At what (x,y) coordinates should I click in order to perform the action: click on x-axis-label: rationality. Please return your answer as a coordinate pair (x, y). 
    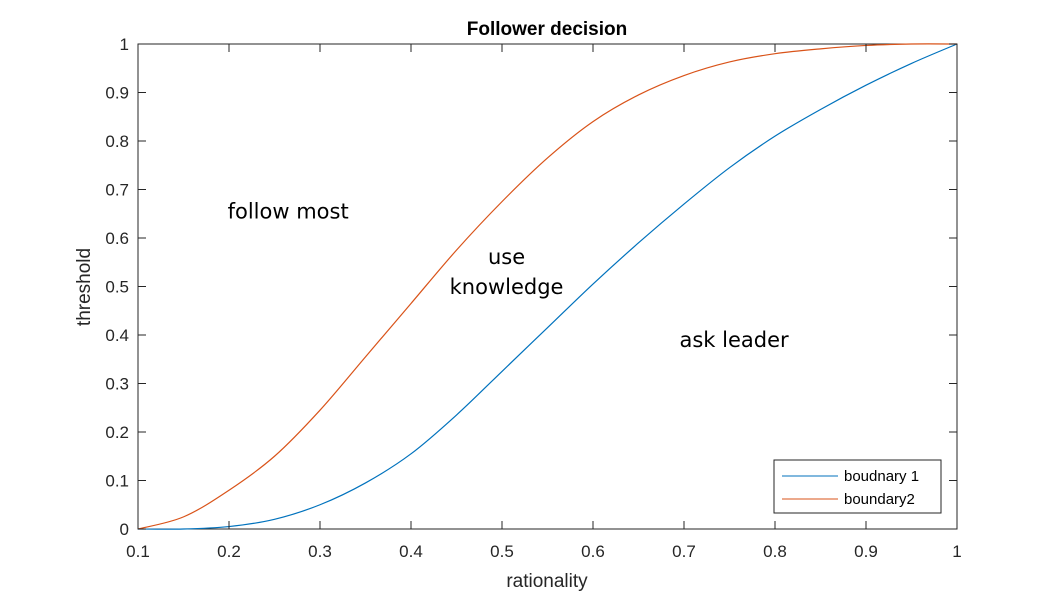
    Looking at the image, I should click on (547, 581).